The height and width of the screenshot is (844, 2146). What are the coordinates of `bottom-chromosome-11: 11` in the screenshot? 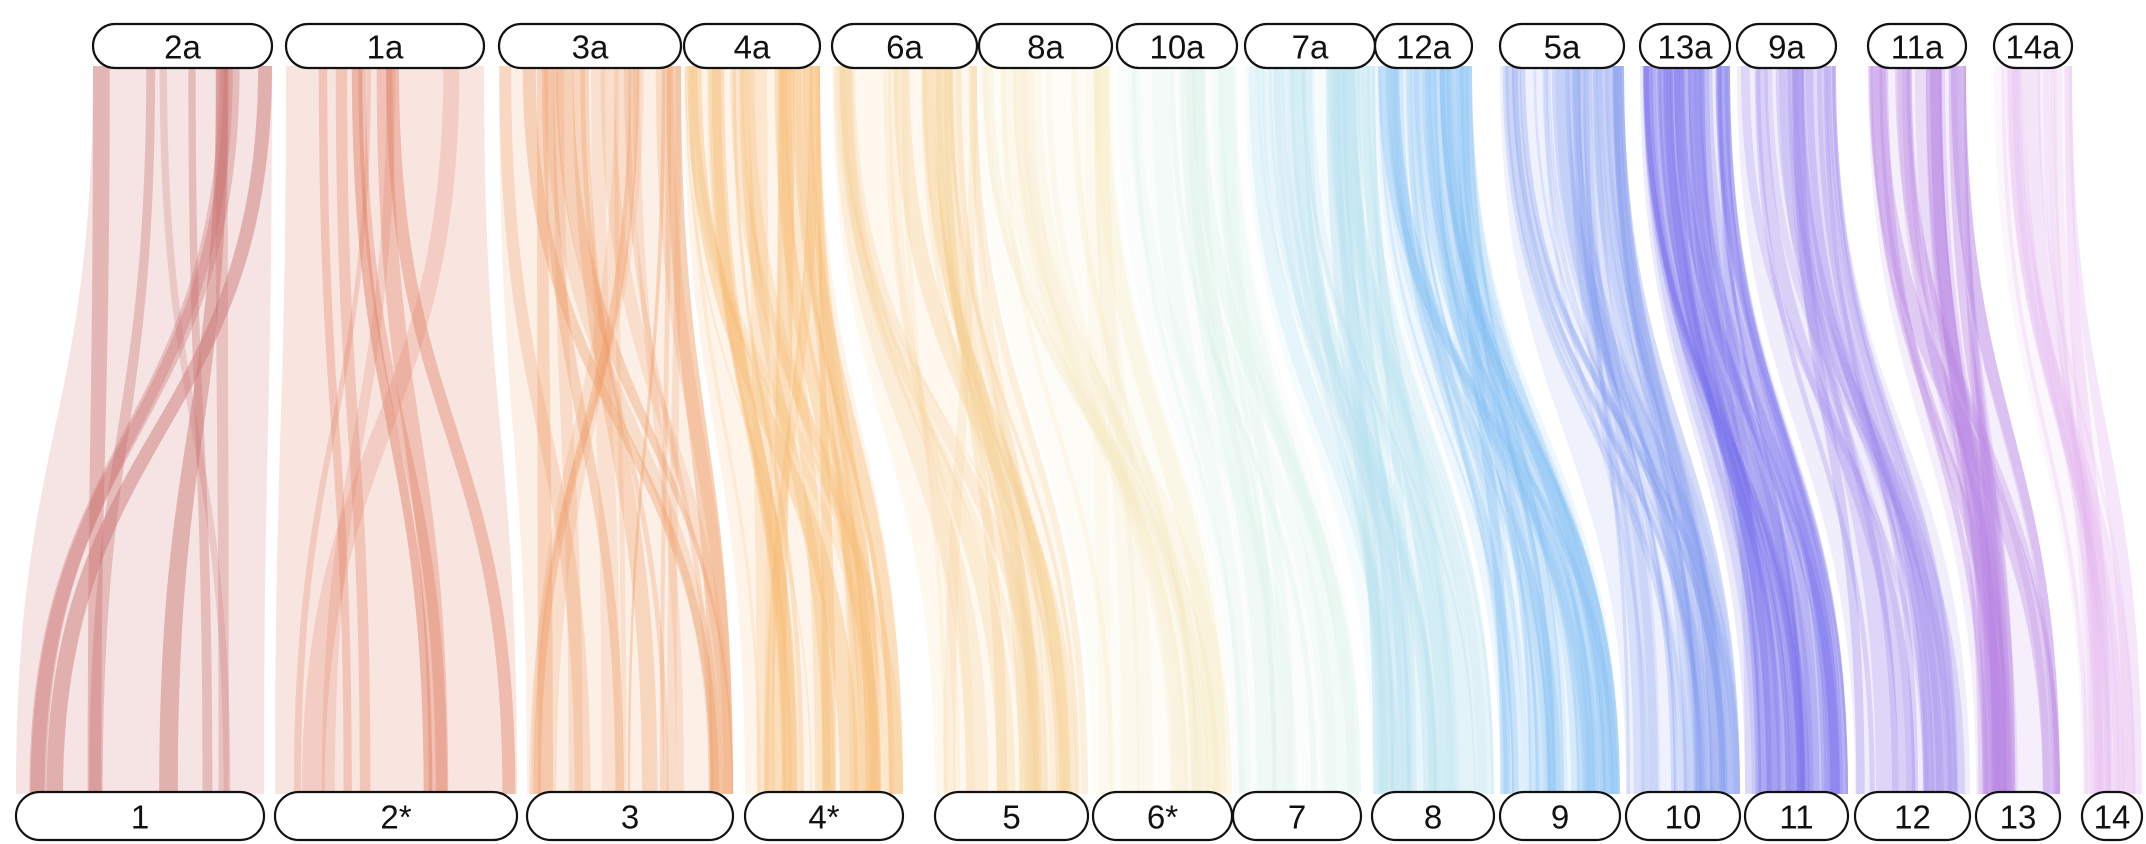 It's located at (1796, 816).